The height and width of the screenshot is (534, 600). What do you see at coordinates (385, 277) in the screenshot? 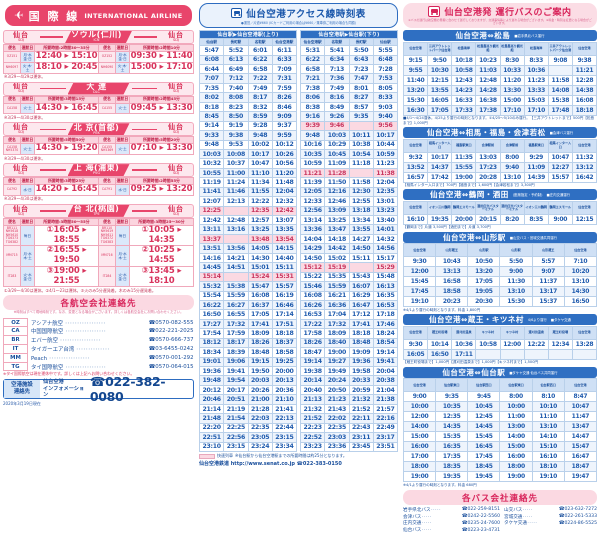
I see `time-cell: 15:48` at bounding box center [385, 277].